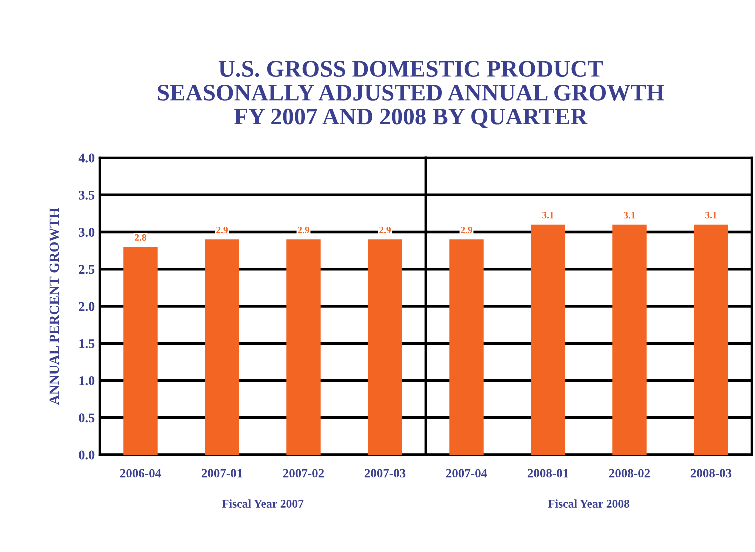 Image resolution: width=755 pixels, height=552 pixels. What do you see at coordinates (589, 504) in the screenshot?
I see `x-axis-title: Fiscal Year 2008` at bounding box center [589, 504].